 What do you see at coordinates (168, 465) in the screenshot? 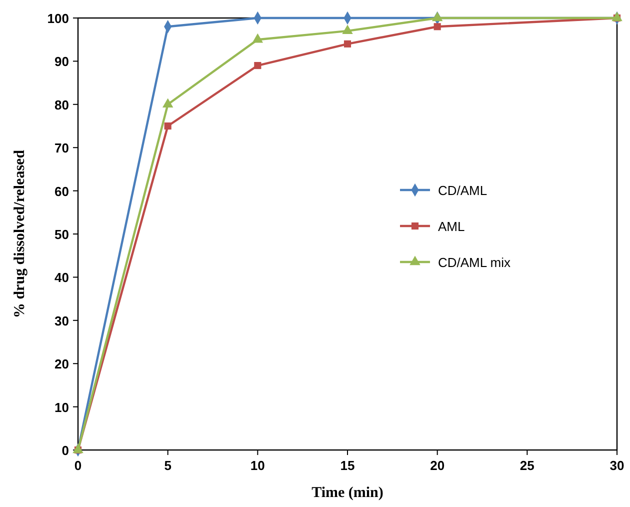
I see `x-tick-label: 5` at bounding box center [168, 465].